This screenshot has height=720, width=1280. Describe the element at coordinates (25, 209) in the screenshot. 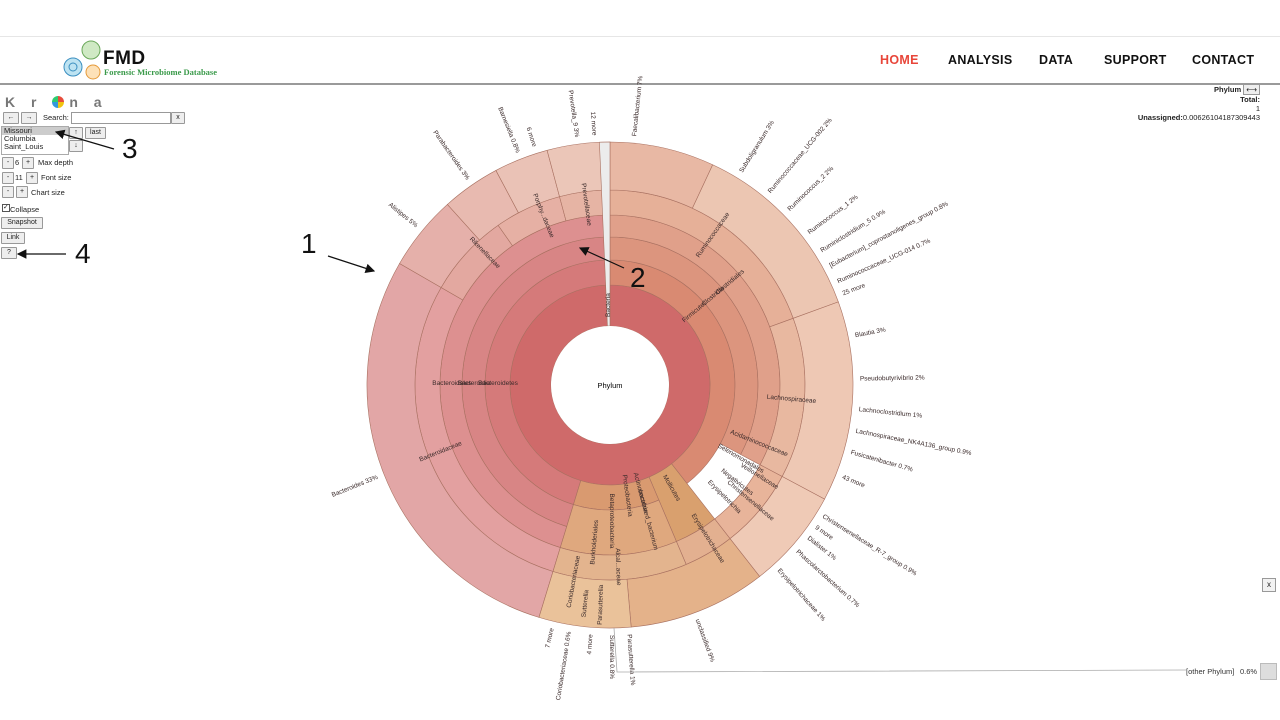

I see `collapse-label: Collapse` at that location.